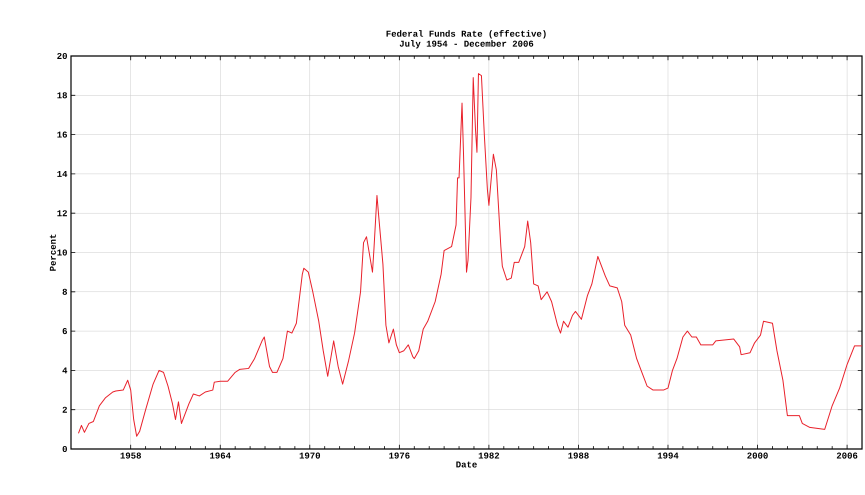  I want to click on y-tick-label: 4, so click(65, 370).